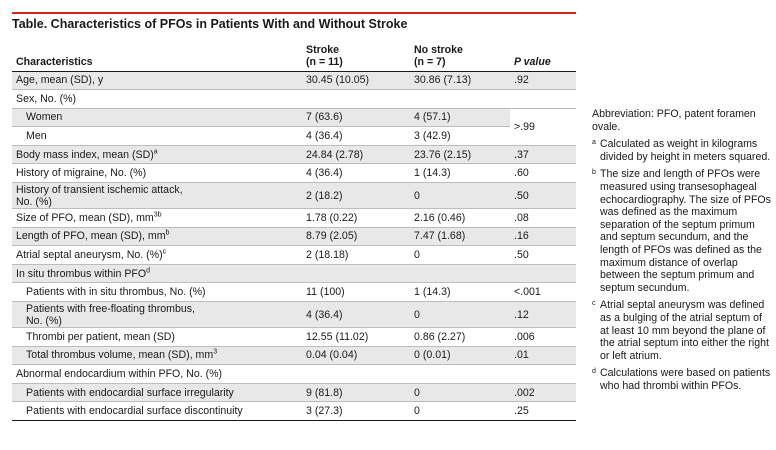  What do you see at coordinates (46, 98) in the screenshot?
I see `row-label: Sex, No. (%)` at bounding box center [46, 98].